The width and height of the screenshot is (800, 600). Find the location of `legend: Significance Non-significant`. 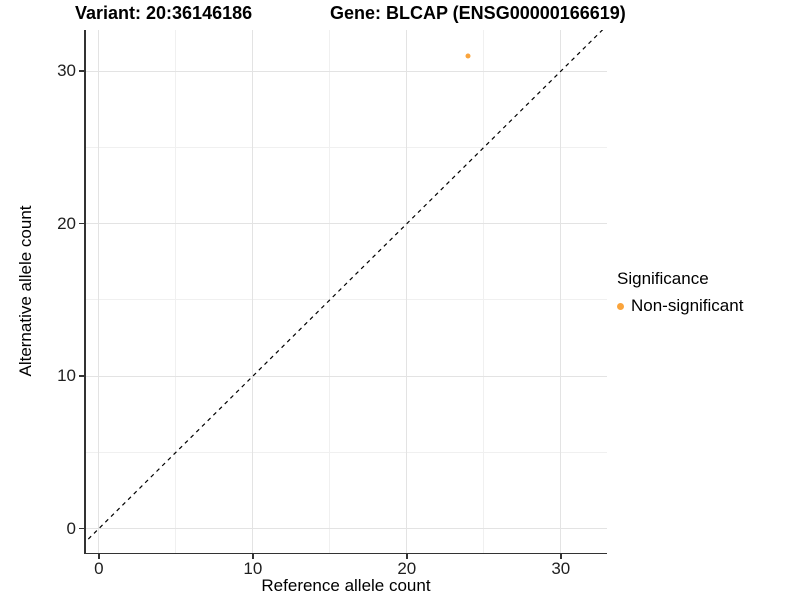

legend: Significance Non-significant is located at coordinates (680, 292).